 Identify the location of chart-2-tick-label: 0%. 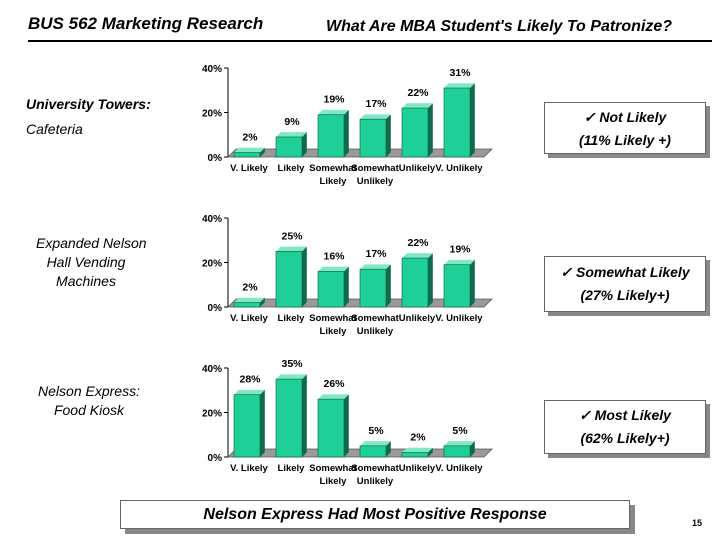
(215, 308).